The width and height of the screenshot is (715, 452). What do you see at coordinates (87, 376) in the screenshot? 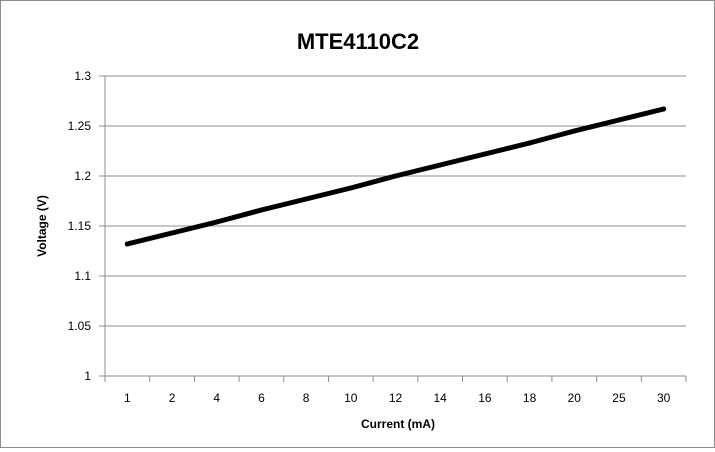
I see `y-tick-label: 1` at bounding box center [87, 376].